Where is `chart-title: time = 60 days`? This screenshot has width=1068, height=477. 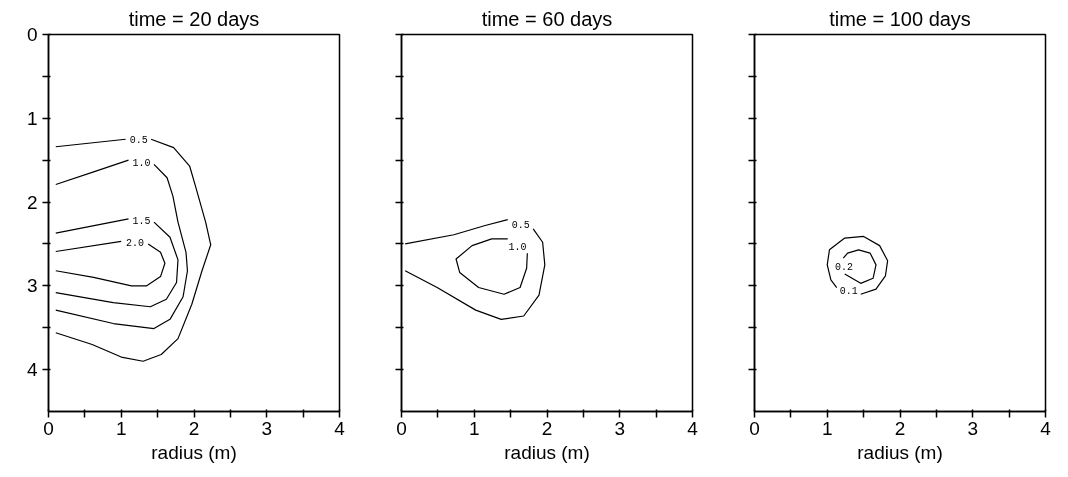 chart-title: time = 60 days is located at coordinates (547, 18).